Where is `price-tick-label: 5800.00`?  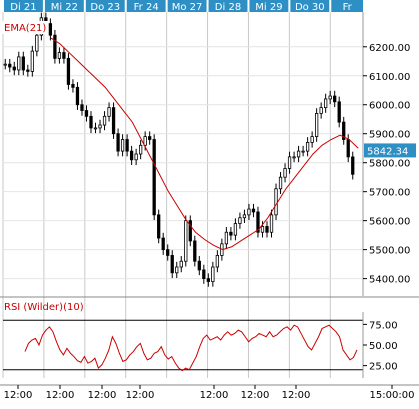
price-tick-label: 5800.00 is located at coordinates (389, 164).